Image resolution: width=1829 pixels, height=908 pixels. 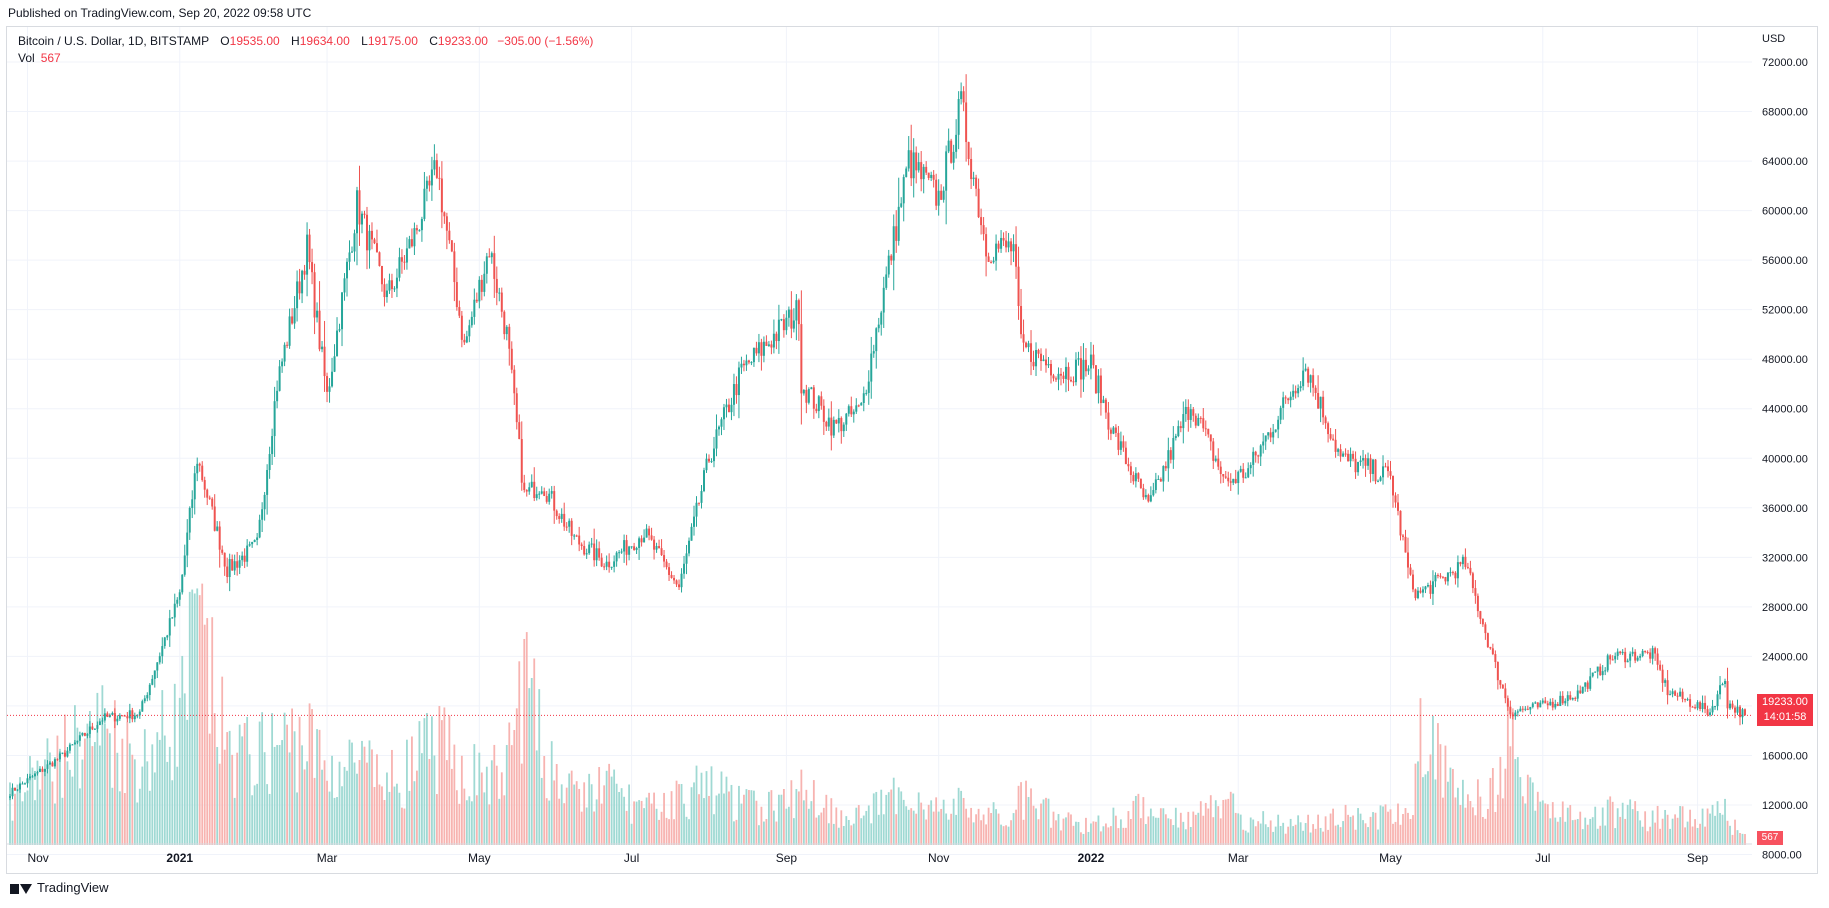 What do you see at coordinates (59, 887) in the screenshot?
I see `tradingview-footer: TradingView` at bounding box center [59, 887].